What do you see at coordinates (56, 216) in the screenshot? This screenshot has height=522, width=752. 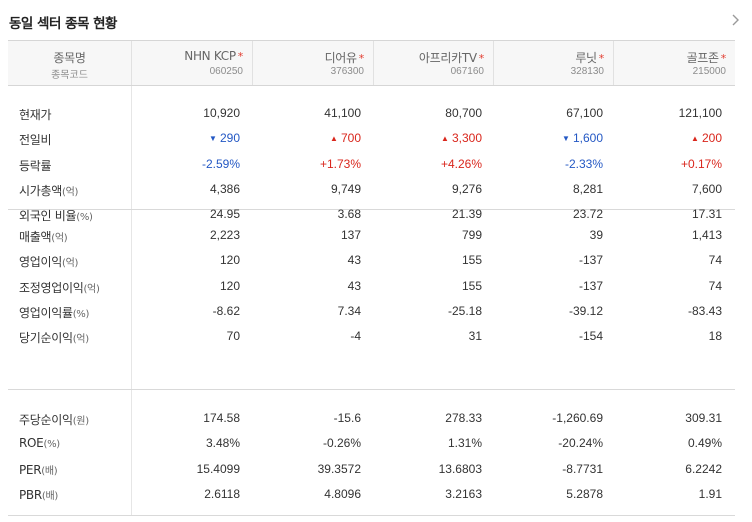 I see `row-label: 외국인 비율(%)` at bounding box center [56, 216].